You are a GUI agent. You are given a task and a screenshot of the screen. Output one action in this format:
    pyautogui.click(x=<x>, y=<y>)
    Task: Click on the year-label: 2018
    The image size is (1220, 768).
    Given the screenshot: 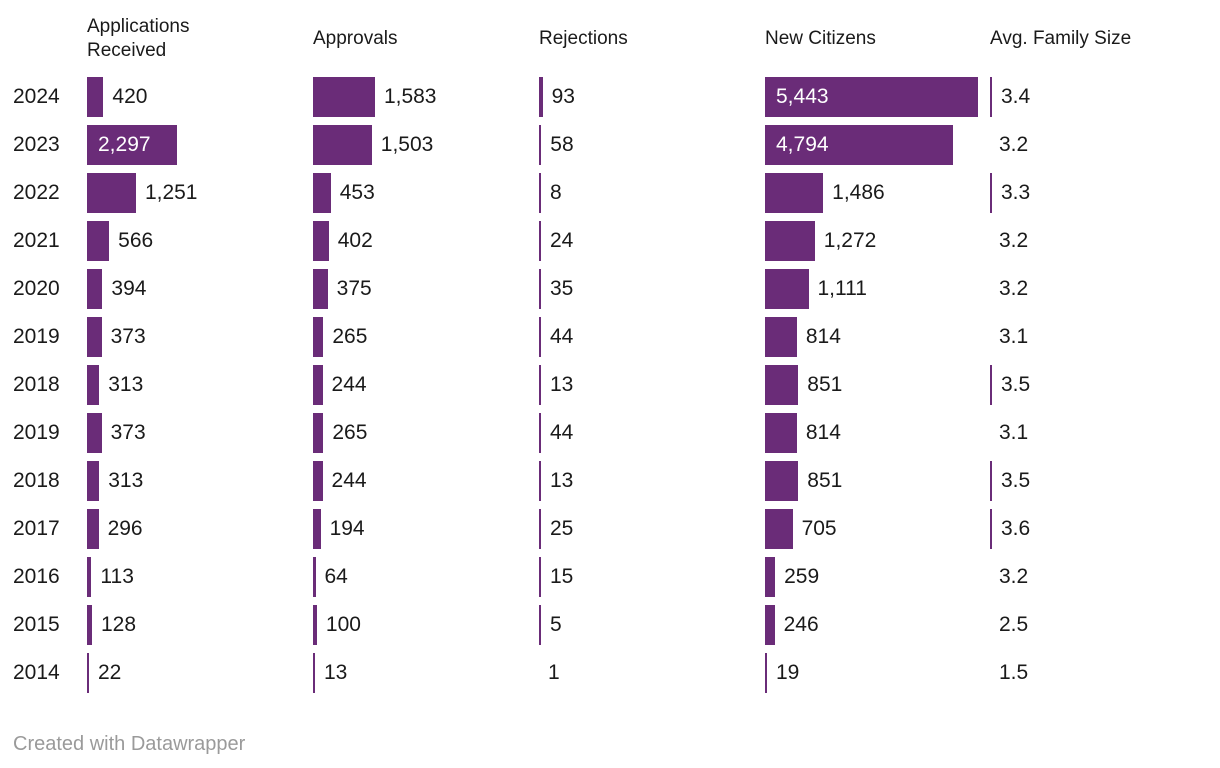 What is the action you would take?
    pyautogui.click(x=36, y=384)
    